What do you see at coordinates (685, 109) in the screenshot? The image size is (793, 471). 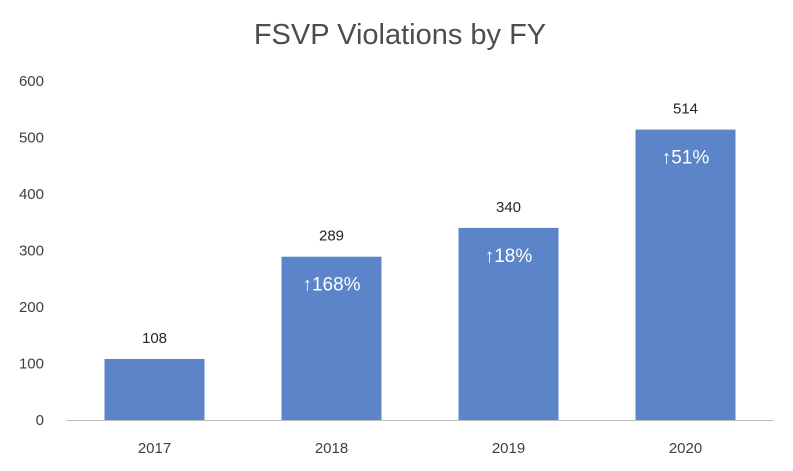 I see `data-label-2020: 514` at bounding box center [685, 109].